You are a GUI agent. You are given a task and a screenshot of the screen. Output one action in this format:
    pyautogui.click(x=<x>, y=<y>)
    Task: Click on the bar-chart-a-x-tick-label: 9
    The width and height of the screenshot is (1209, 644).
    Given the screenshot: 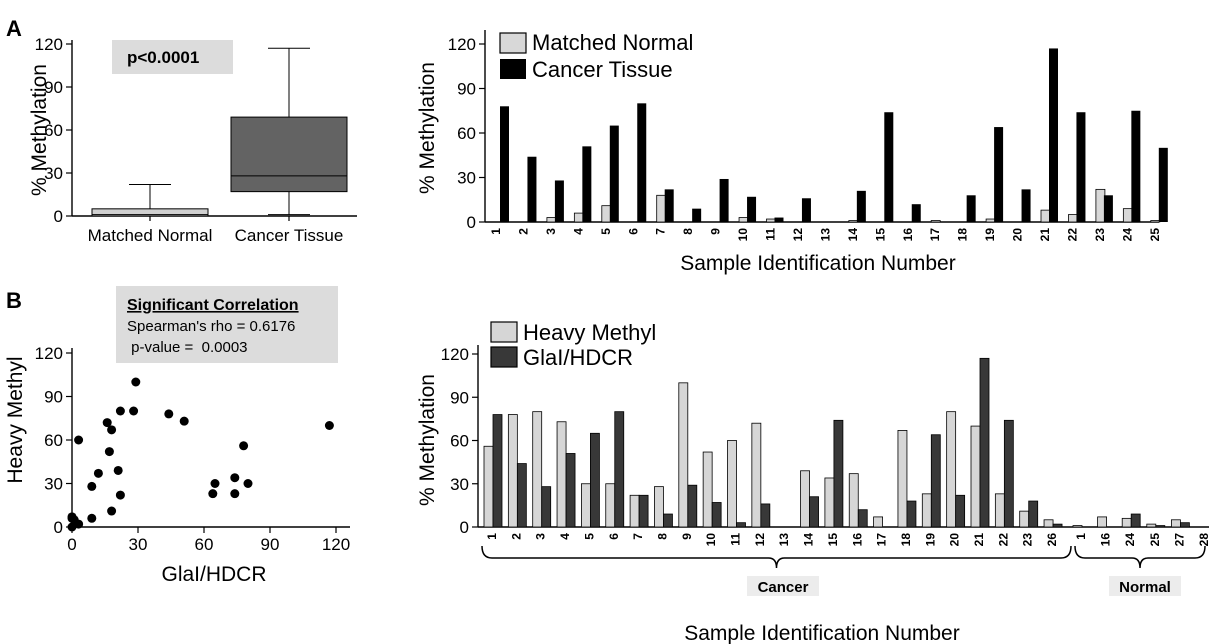 What is the action you would take?
    pyautogui.click(x=716, y=231)
    